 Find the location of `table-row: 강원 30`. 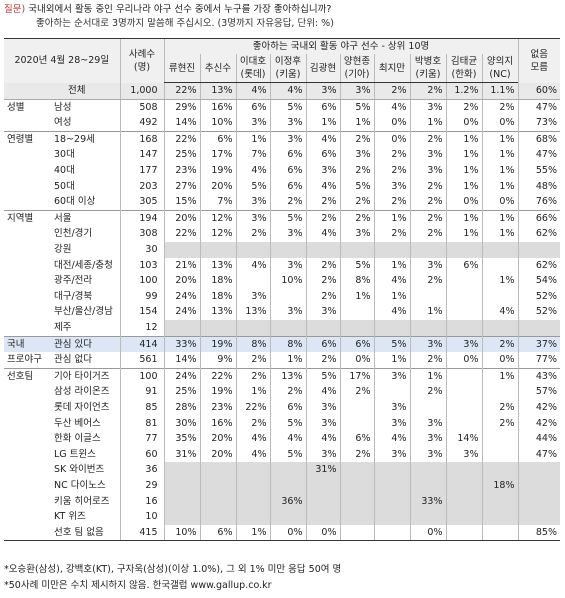

table-row: 강원 30 is located at coordinates (282, 250).